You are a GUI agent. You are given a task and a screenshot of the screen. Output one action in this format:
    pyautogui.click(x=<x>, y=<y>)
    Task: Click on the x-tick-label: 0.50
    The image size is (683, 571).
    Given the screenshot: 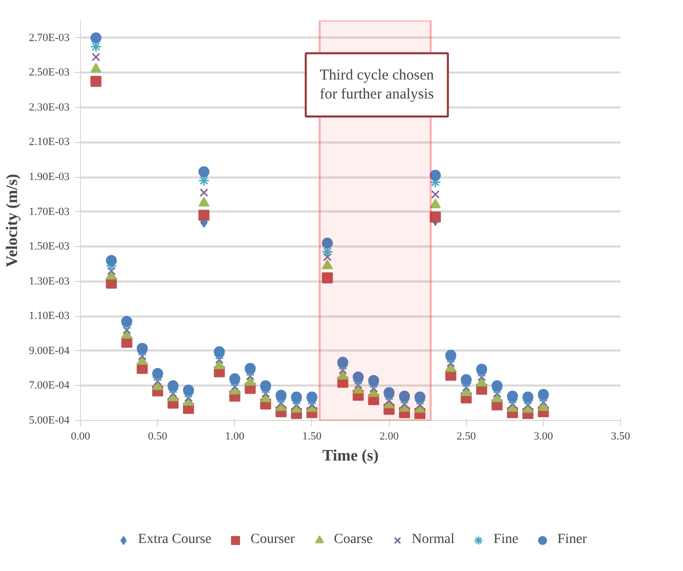 What is the action you would take?
    pyautogui.click(x=158, y=436)
    